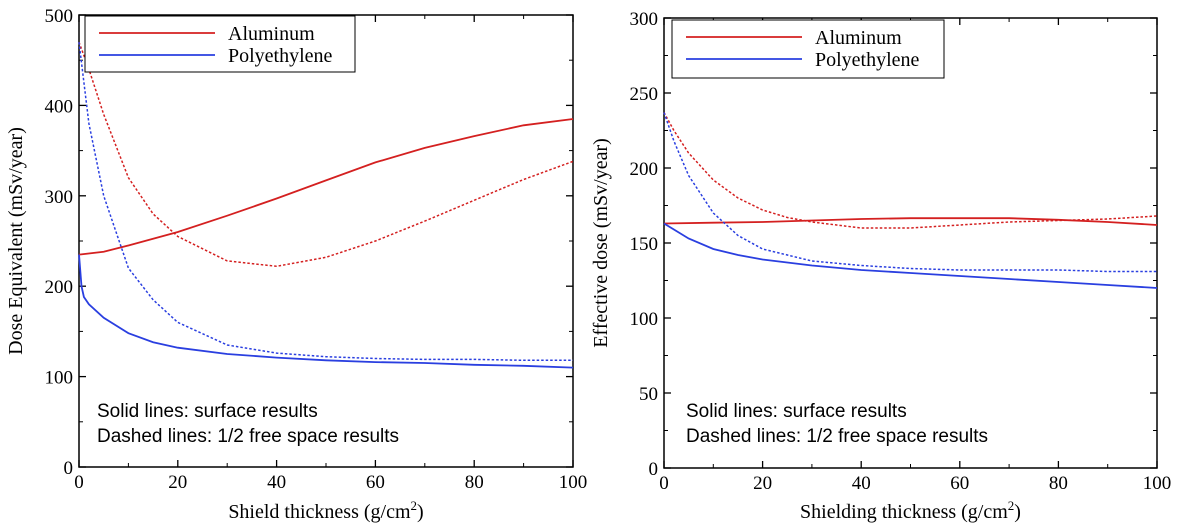 Image resolution: width=1180 pixels, height=527 pixels. I want to click on y-tick-label: 400, so click(59, 106).